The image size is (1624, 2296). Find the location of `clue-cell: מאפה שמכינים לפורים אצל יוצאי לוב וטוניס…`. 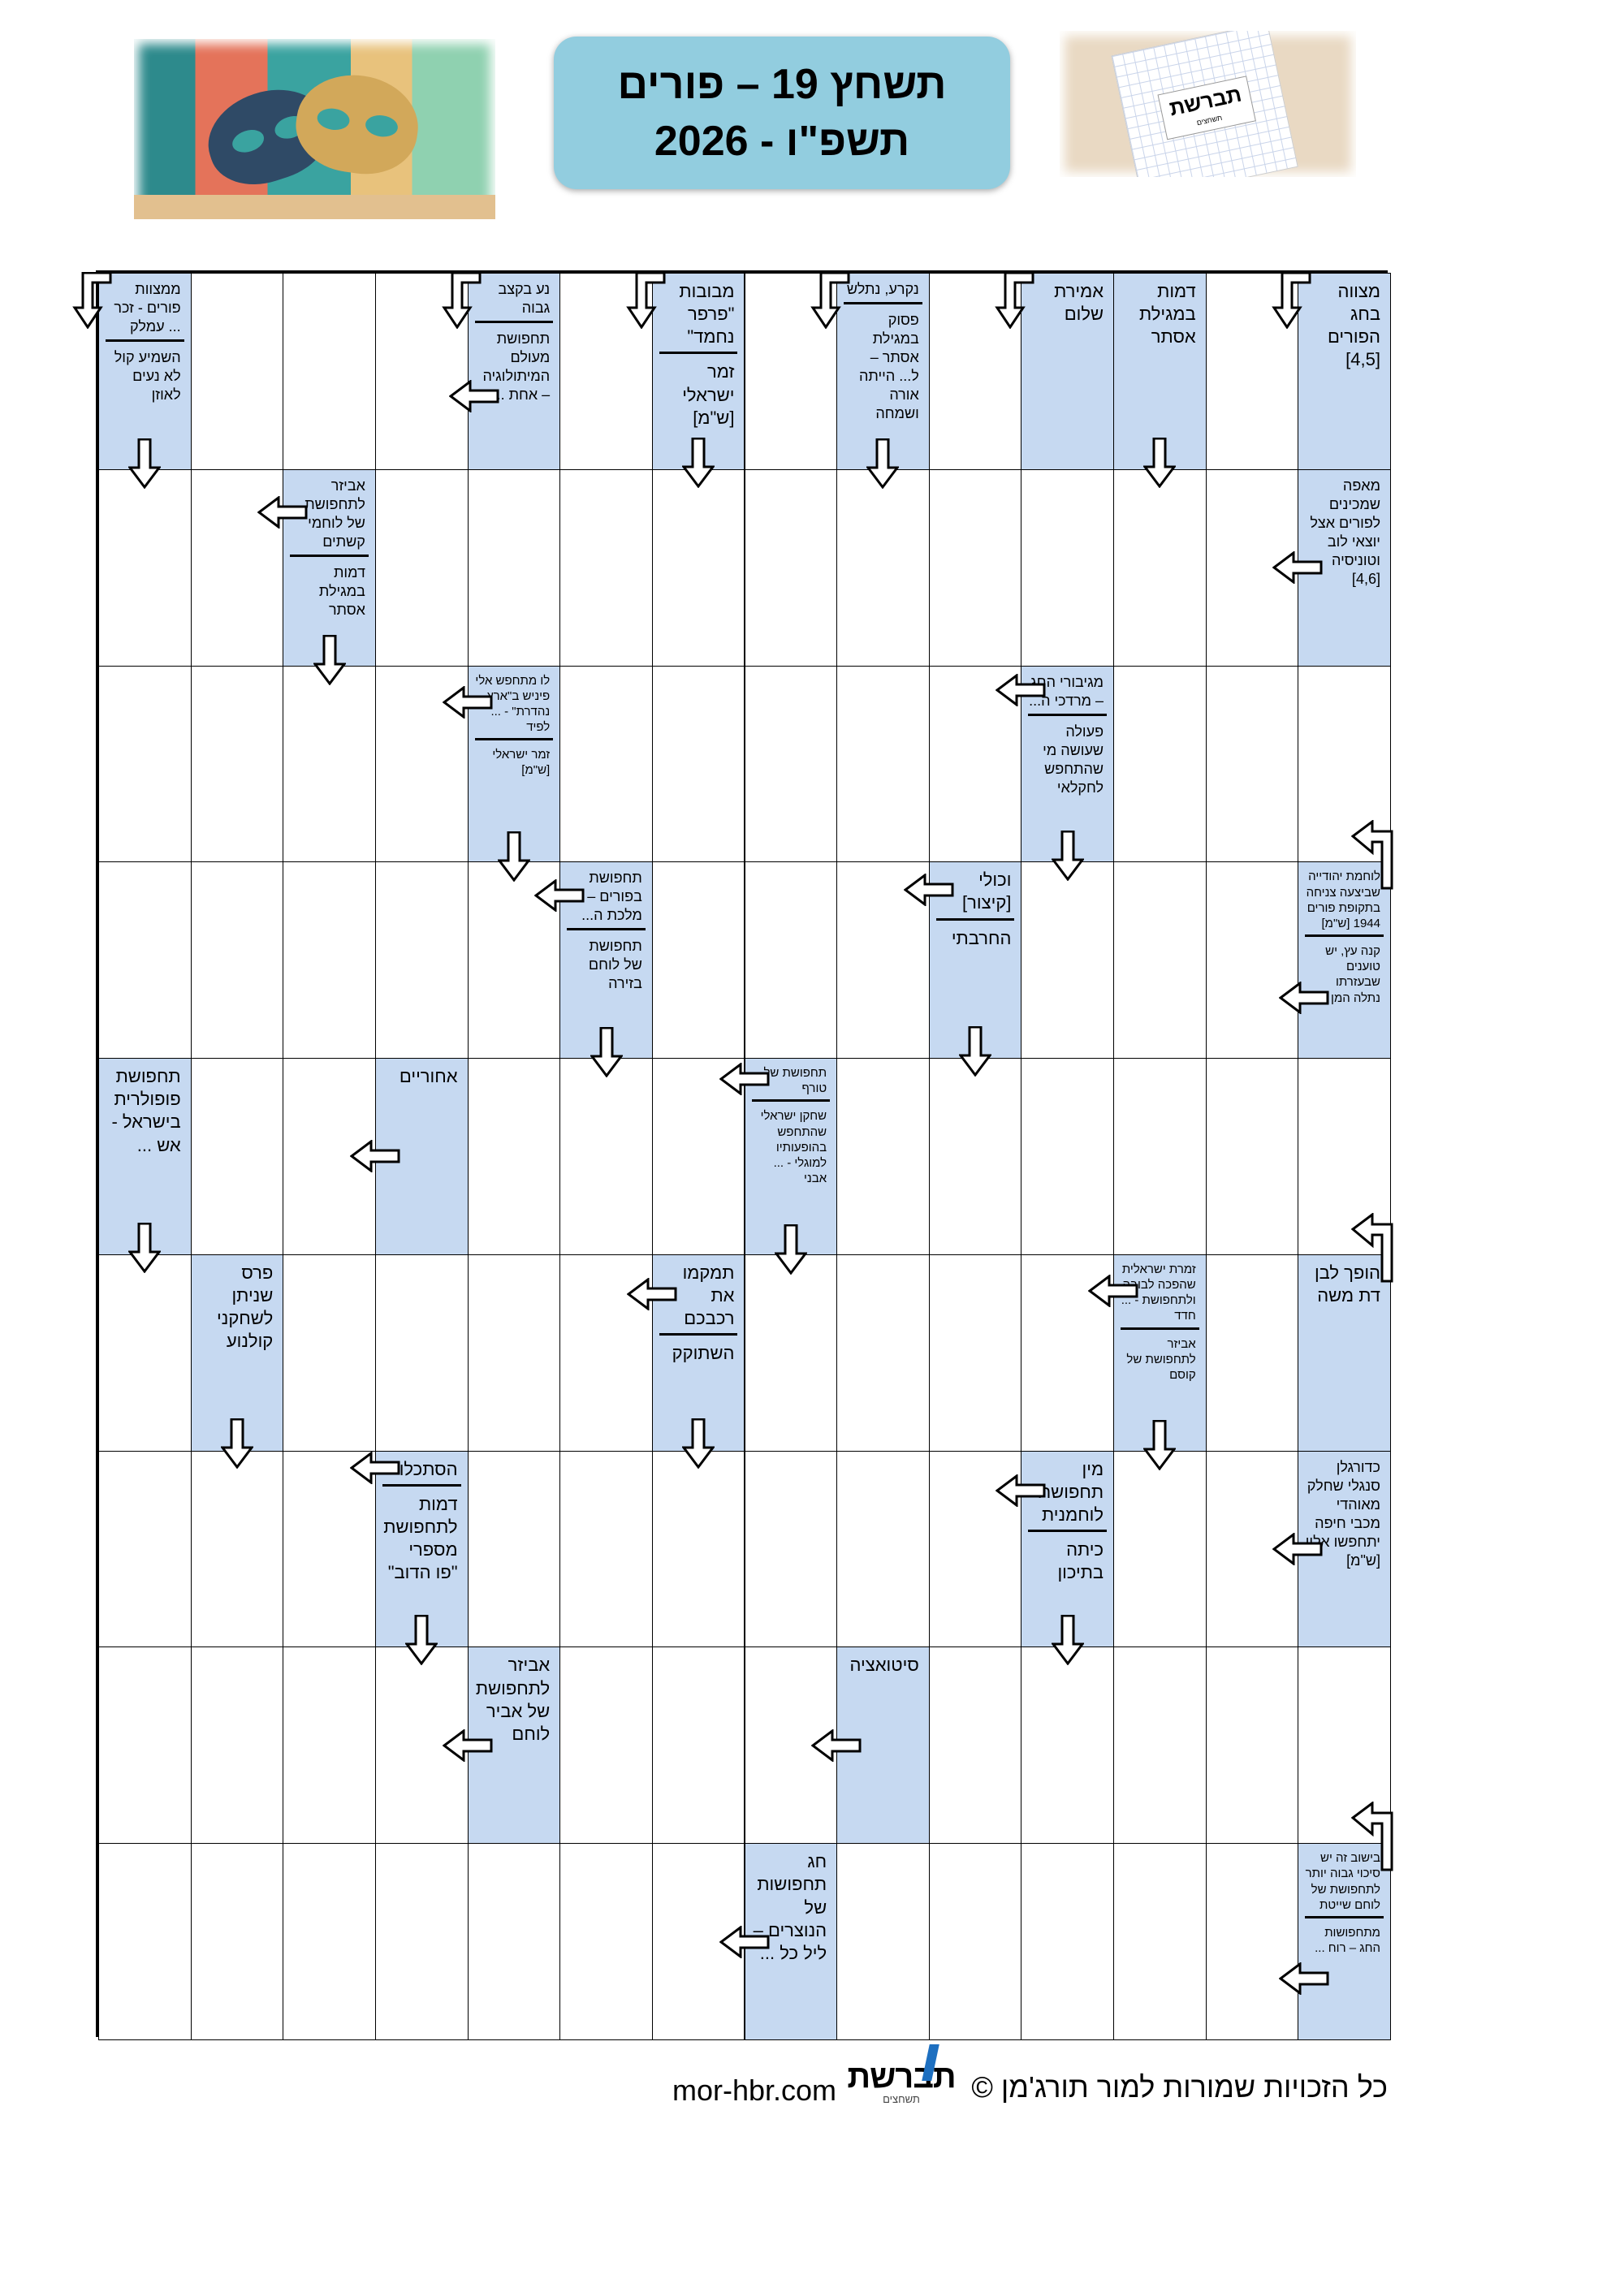

clue-cell: מאפה שמכינים לפורים אצל יוצאי לוב וטוניס… is located at coordinates (1332, 567).